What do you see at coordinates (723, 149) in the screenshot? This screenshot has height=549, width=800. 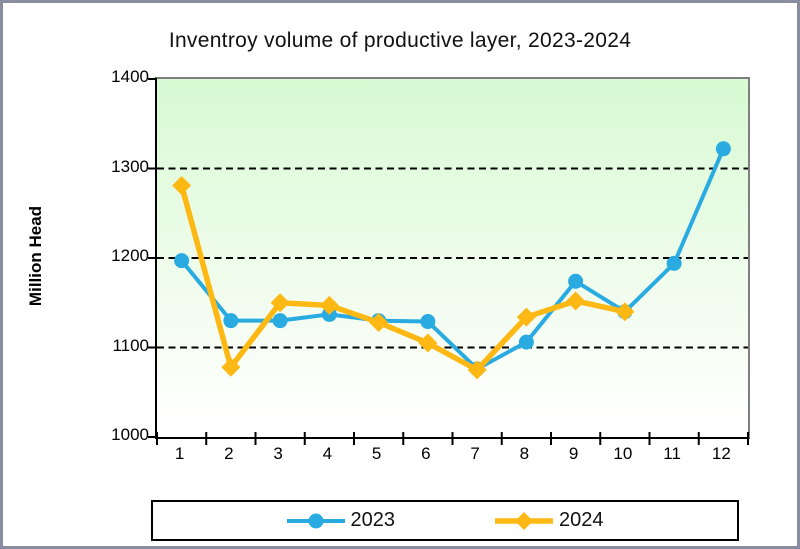 I see `data-point-2023-m12` at bounding box center [723, 149].